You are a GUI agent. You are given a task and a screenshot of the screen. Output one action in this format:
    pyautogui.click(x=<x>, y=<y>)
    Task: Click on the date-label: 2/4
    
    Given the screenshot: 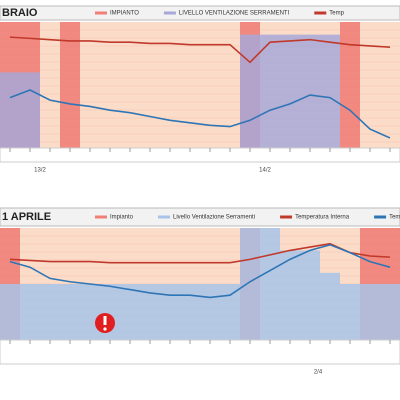 What is the action you would take?
    pyautogui.click(x=318, y=373)
    